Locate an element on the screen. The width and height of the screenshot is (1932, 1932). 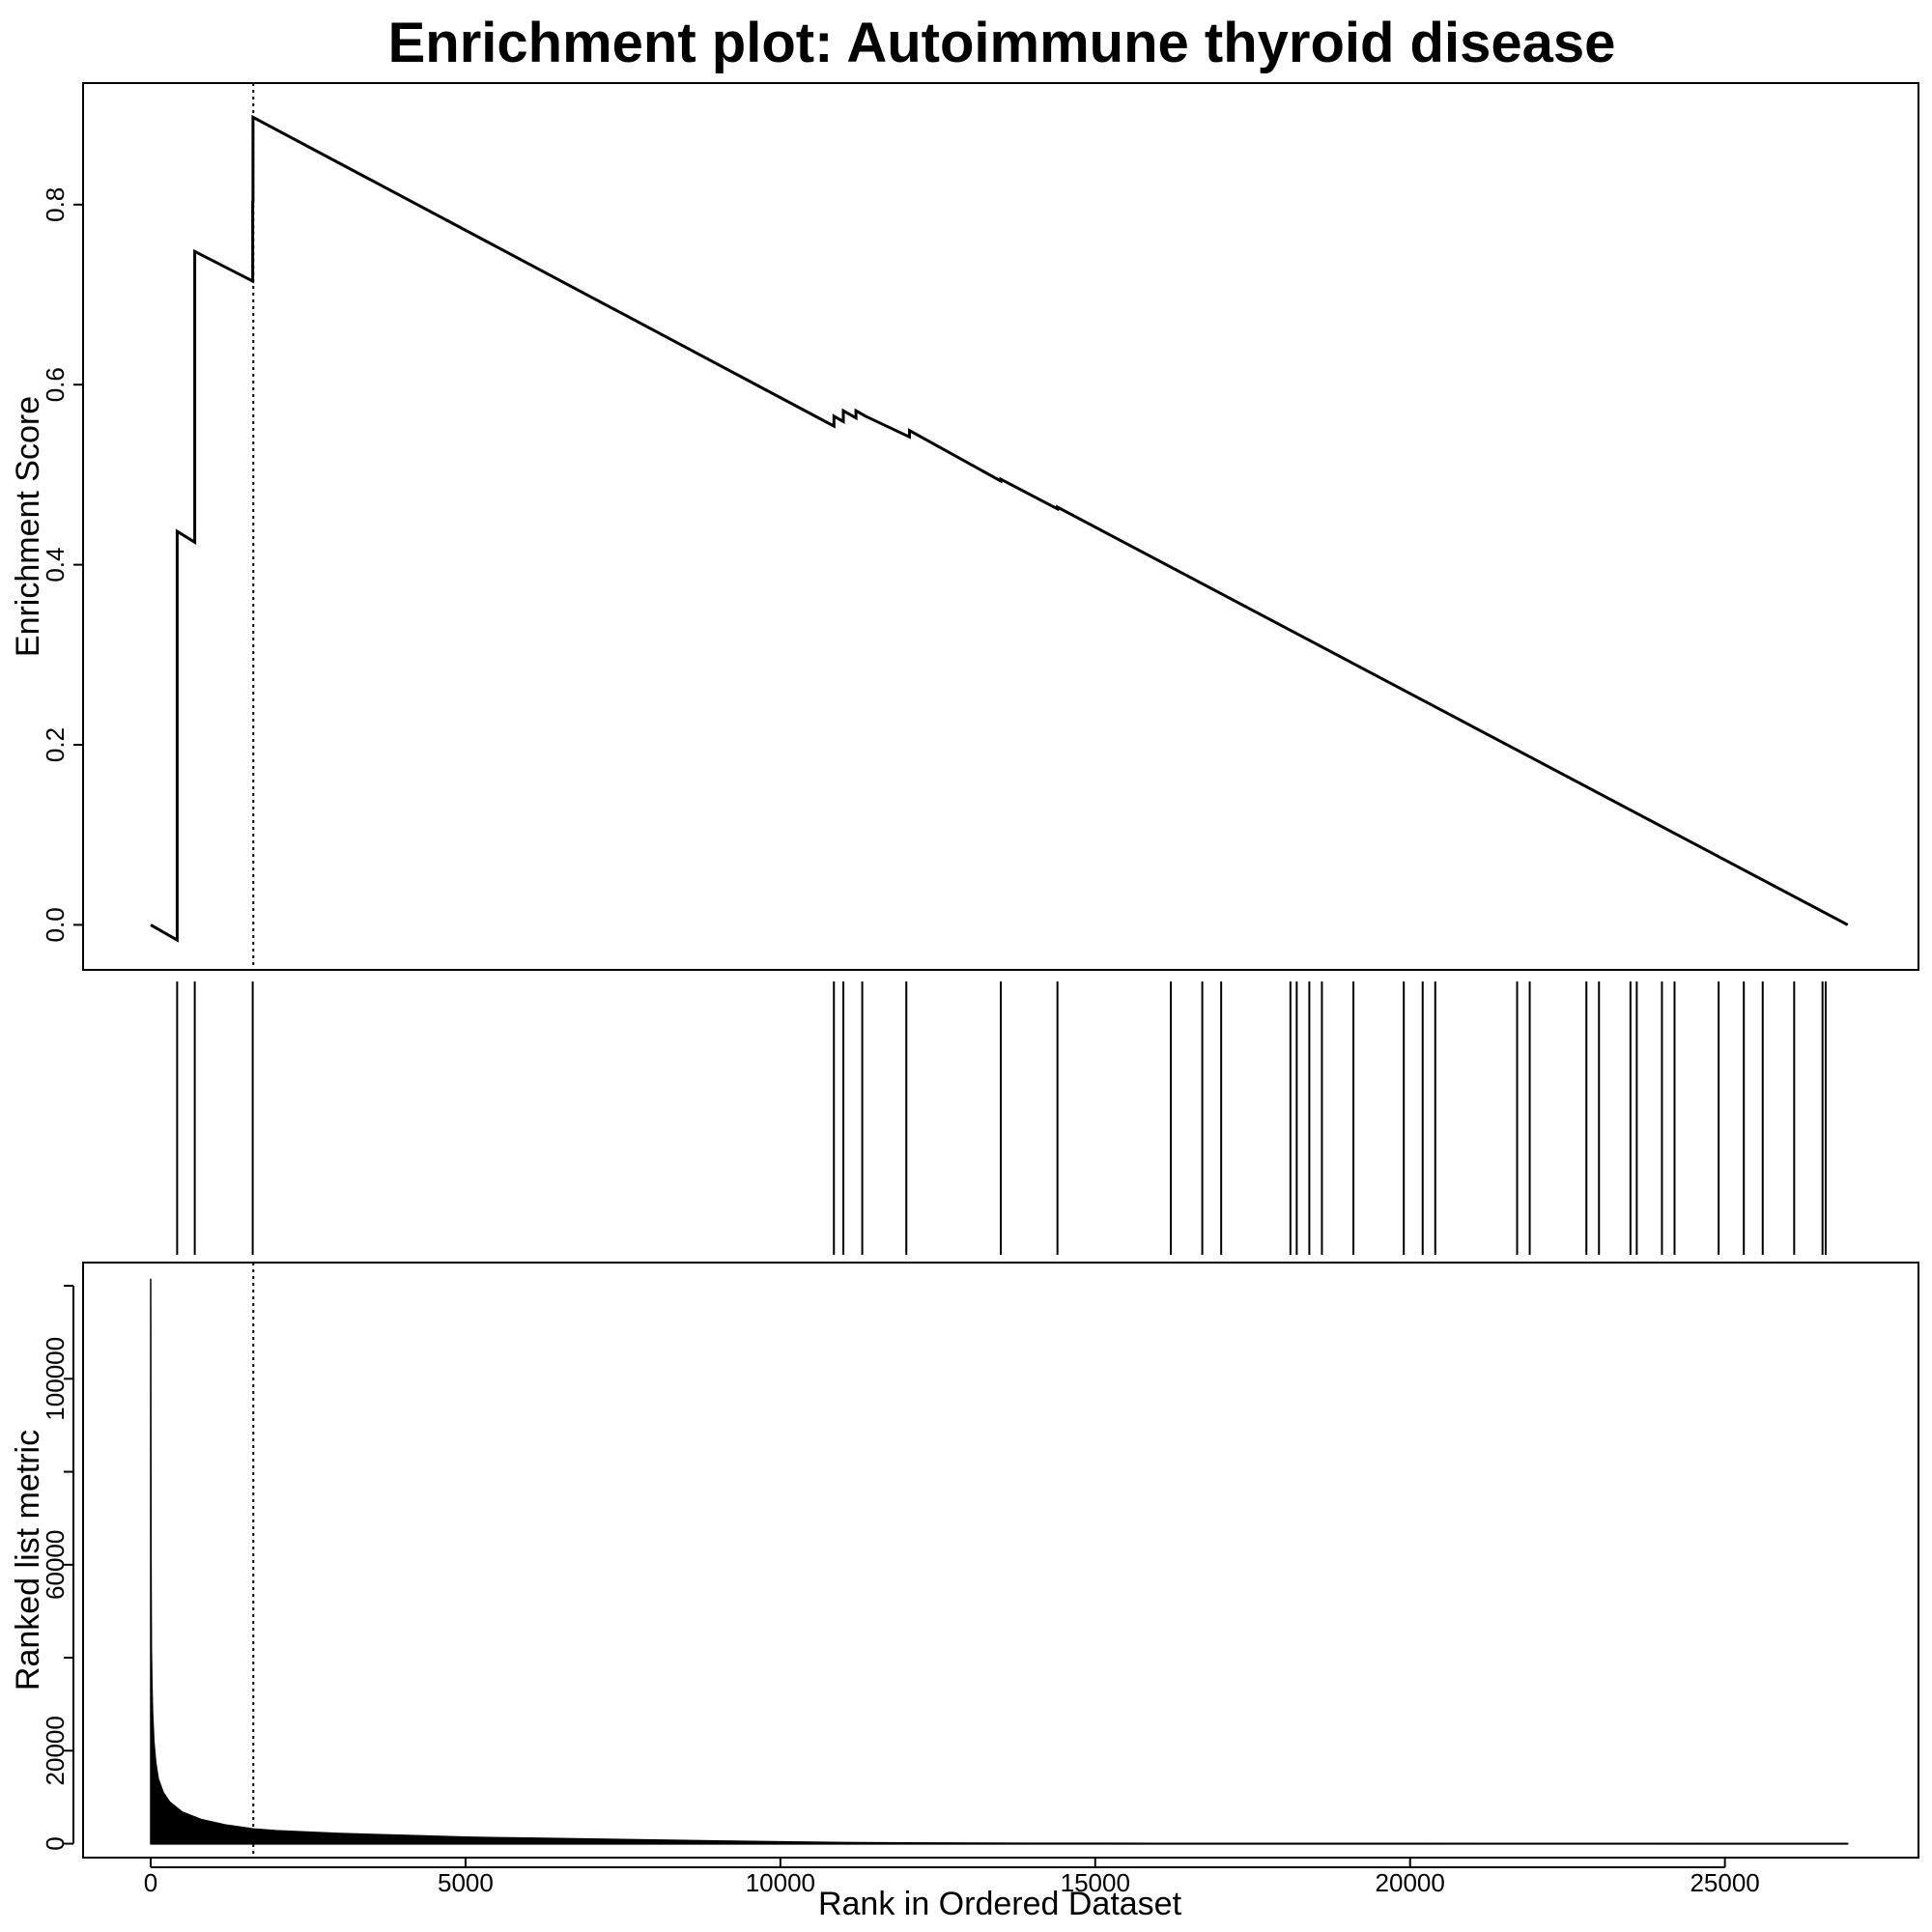
x-tick-label: 10000 is located at coordinates (780, 1882).